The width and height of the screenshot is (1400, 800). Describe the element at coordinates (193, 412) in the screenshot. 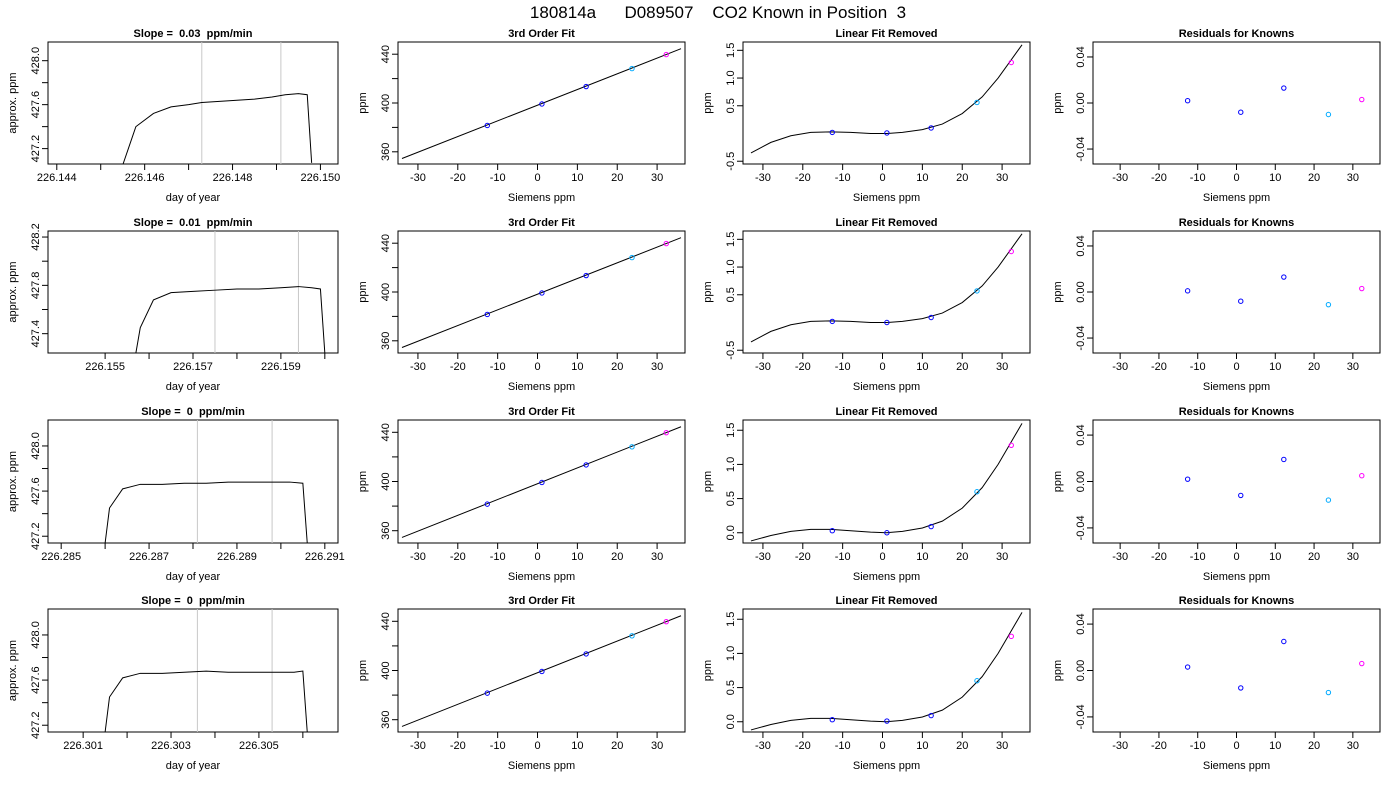

I see `panel-title: Slope = 0 ppm/min` at that location.